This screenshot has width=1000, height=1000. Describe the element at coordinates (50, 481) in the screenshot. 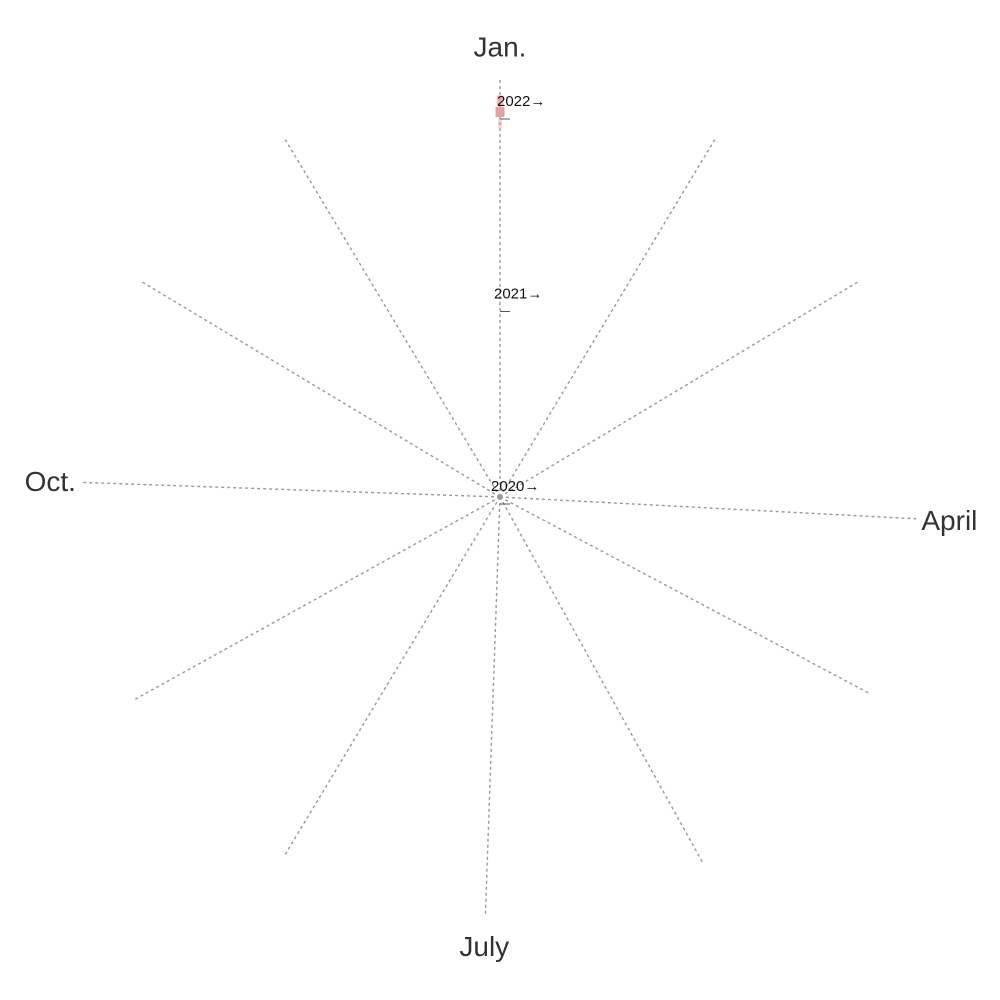

I see `month-label-3: Oct.` at that location.